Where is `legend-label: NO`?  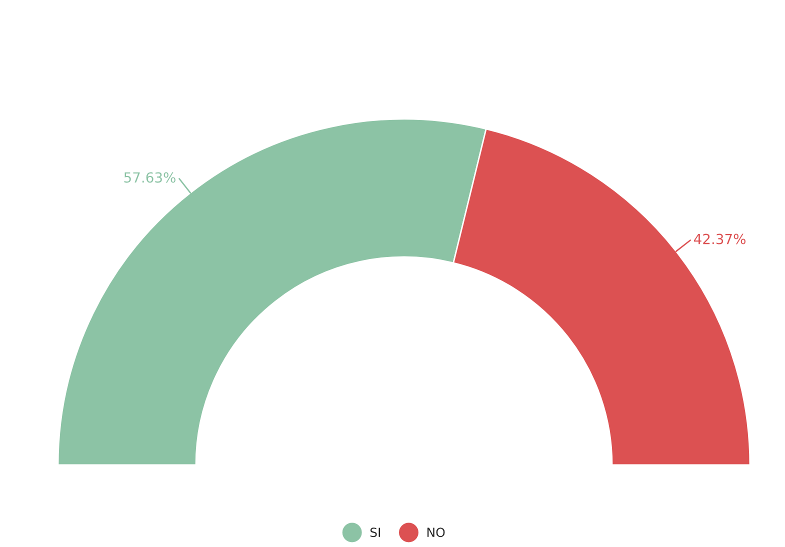
legend-label: NO is located at coordinates (436, 533).